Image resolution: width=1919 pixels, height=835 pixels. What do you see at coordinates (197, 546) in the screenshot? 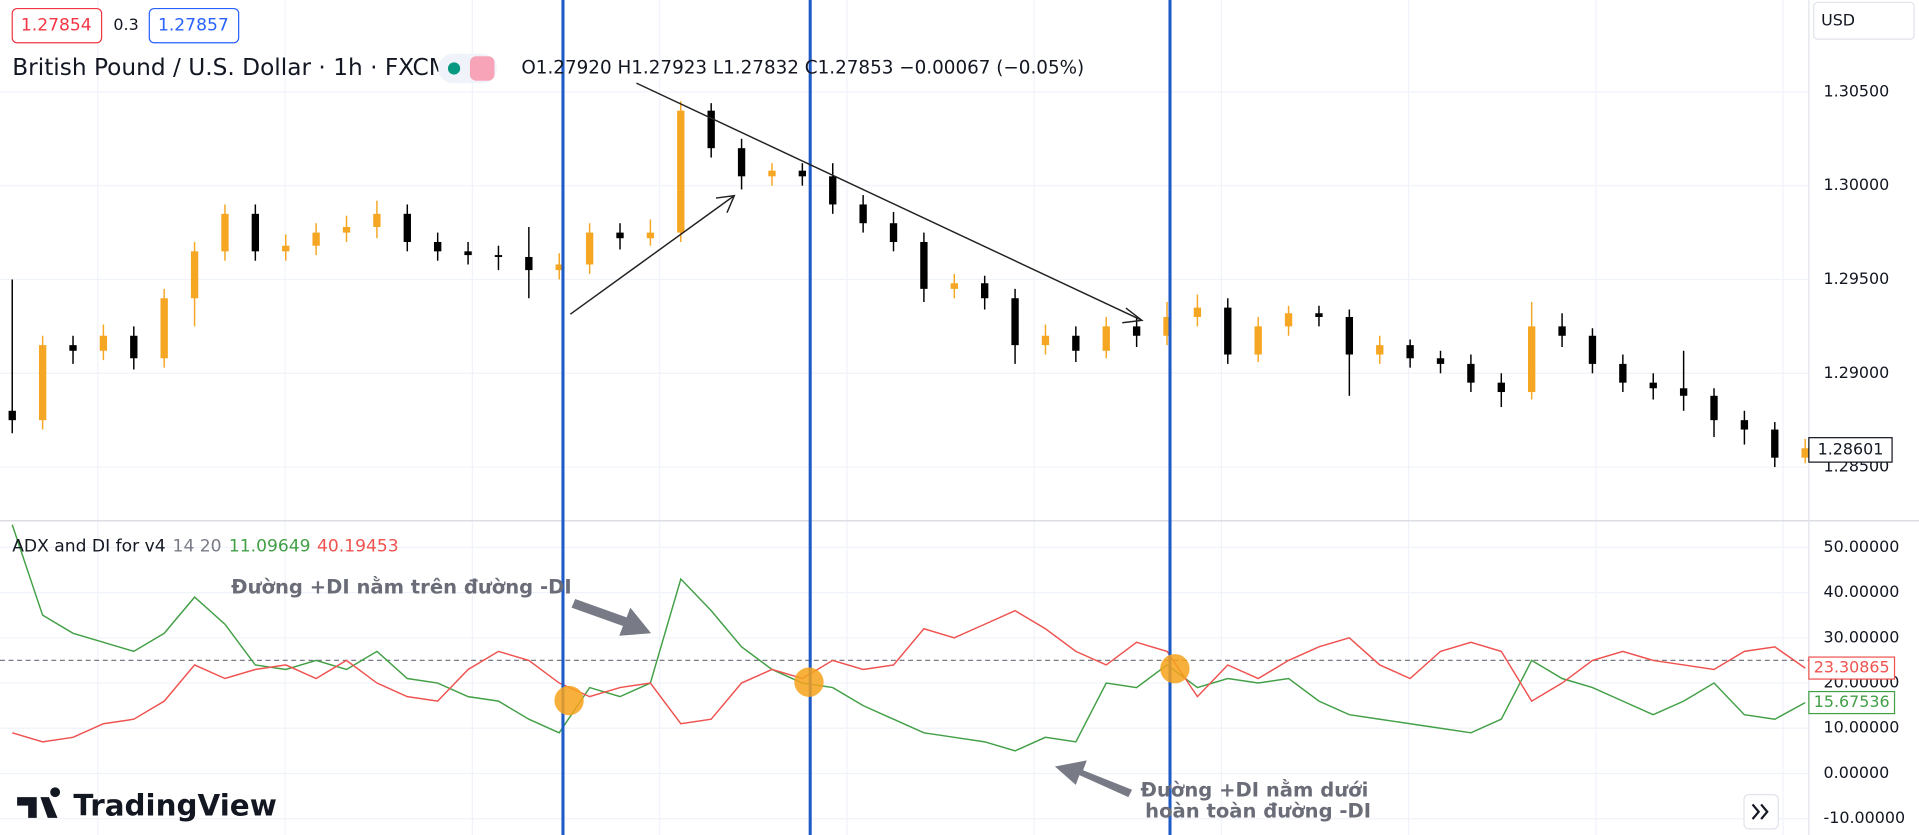
I see `indicator-params: 14 20` at bounding box center [197, 546].